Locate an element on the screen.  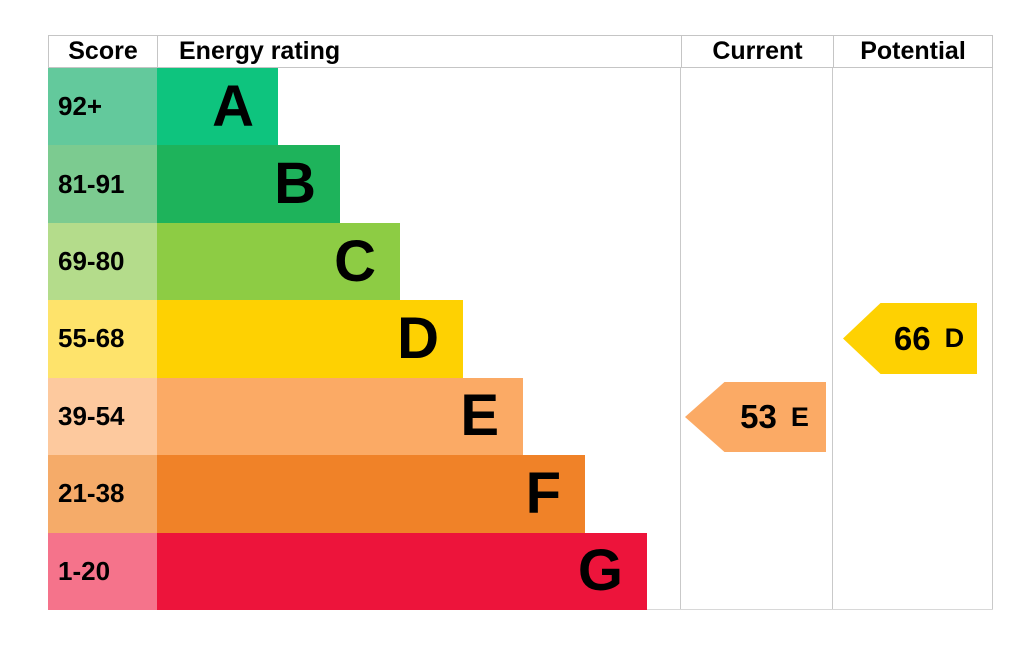
header-energy-rating: Energy rating is located at coordinates (419, 51).